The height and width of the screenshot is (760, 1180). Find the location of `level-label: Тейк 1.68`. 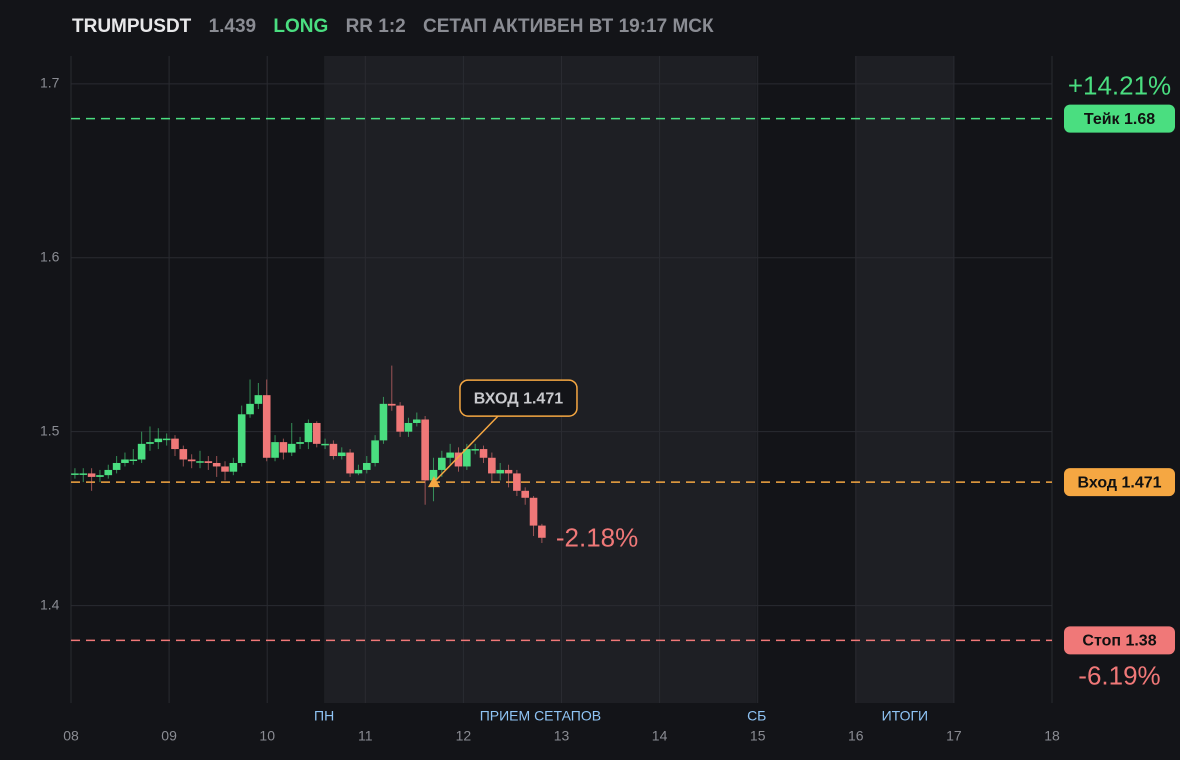

level-label: Тейк 1.68 is located at coordinates (1119, 119).